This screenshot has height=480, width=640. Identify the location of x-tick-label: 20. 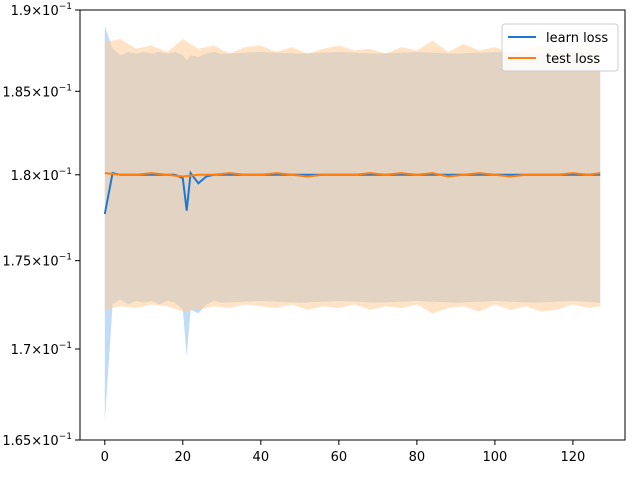
(183, 457).